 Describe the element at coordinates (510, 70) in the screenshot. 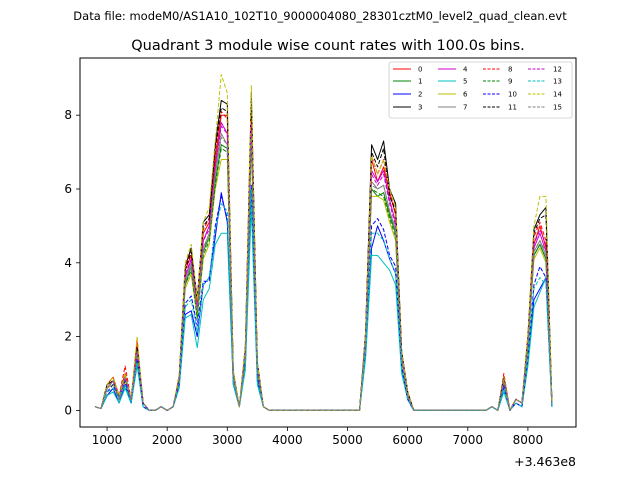

I see `legend-label-8: 8` at that location.